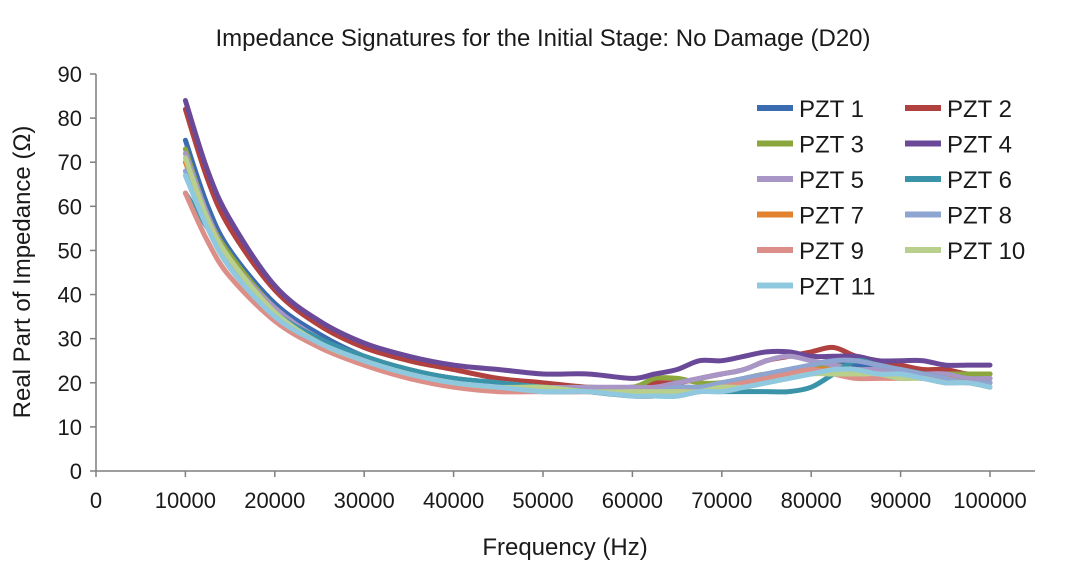  I want to click on y-axis-title: Real Part of Impedance (Ω), so click(22, 272).